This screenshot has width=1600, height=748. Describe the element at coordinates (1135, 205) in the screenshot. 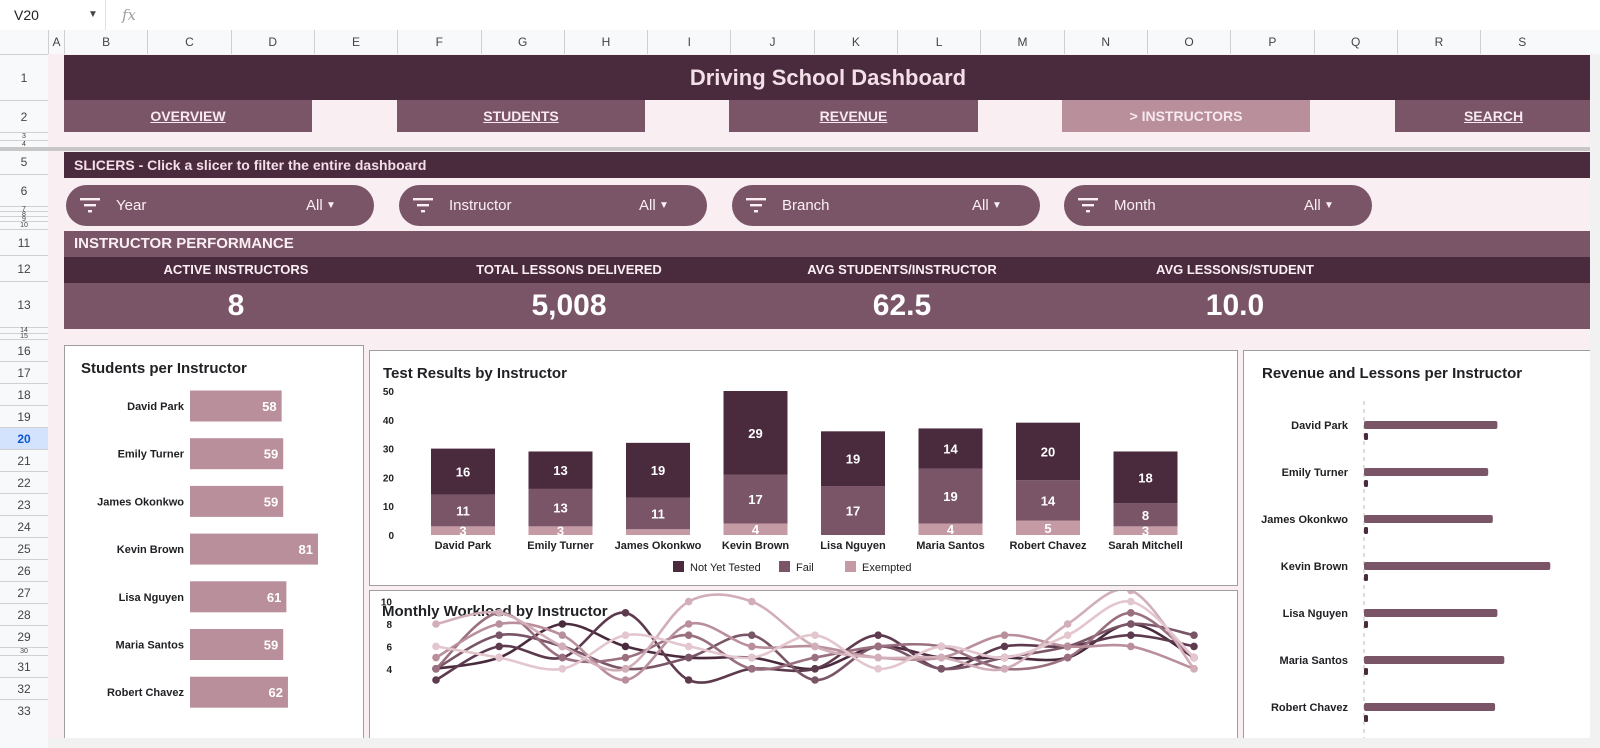

I see `slicer-label: Month` at that location.